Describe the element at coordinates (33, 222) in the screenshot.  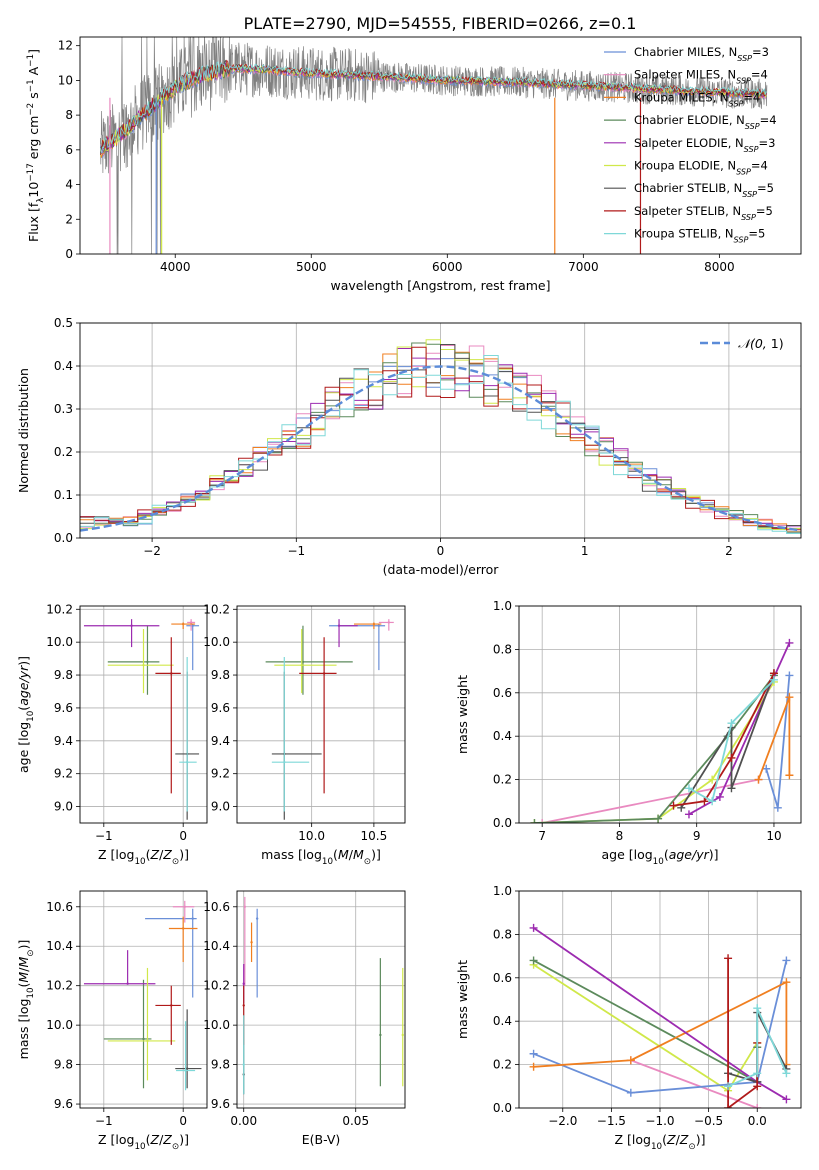
I see `label-fragment: Flux [f` at that location.